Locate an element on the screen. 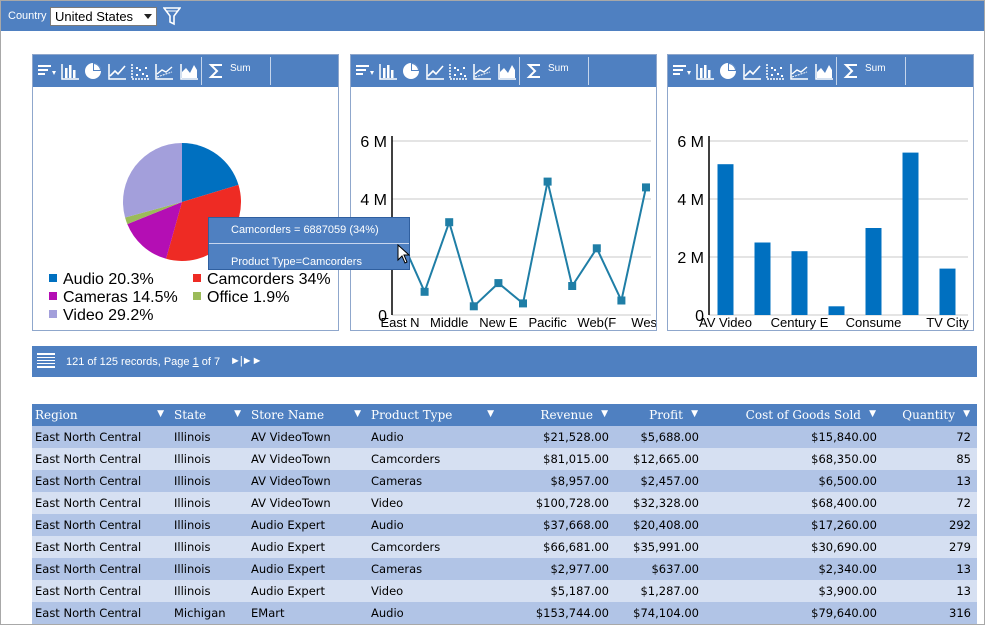 Image resolution: width=985 pixels, height=625 pixels. column-header-label: State is located at coordinates (190, 415).